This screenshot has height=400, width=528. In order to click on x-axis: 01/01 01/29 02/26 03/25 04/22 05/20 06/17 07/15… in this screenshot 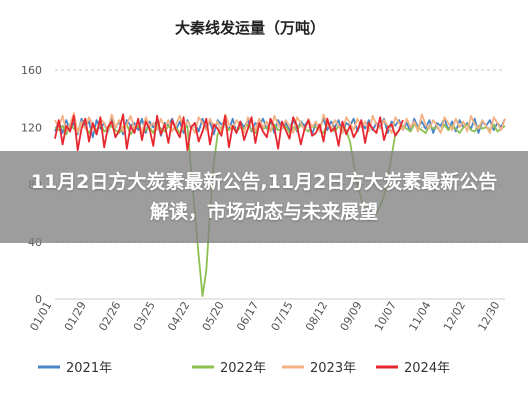, I will do `click(264, 316)`.